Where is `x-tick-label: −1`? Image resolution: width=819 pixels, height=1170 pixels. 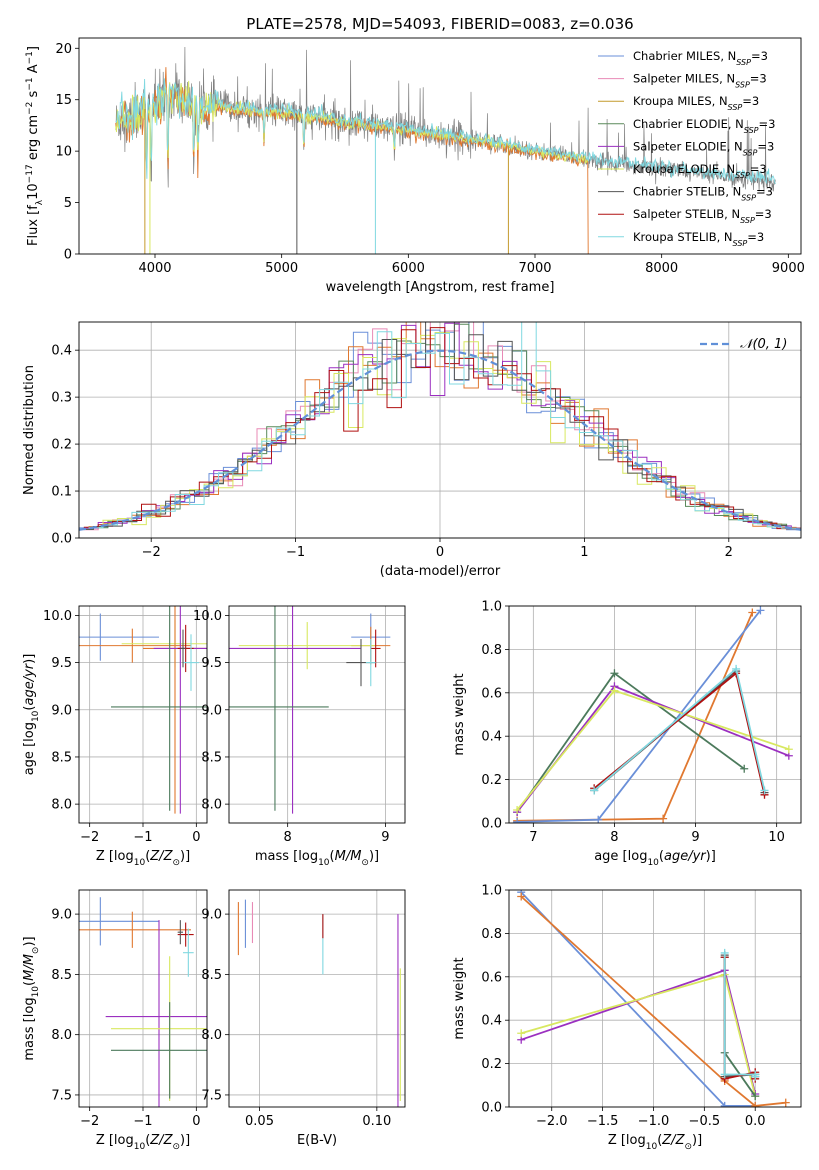 x-tick-label: −1 is located at coordinates (295, 552).